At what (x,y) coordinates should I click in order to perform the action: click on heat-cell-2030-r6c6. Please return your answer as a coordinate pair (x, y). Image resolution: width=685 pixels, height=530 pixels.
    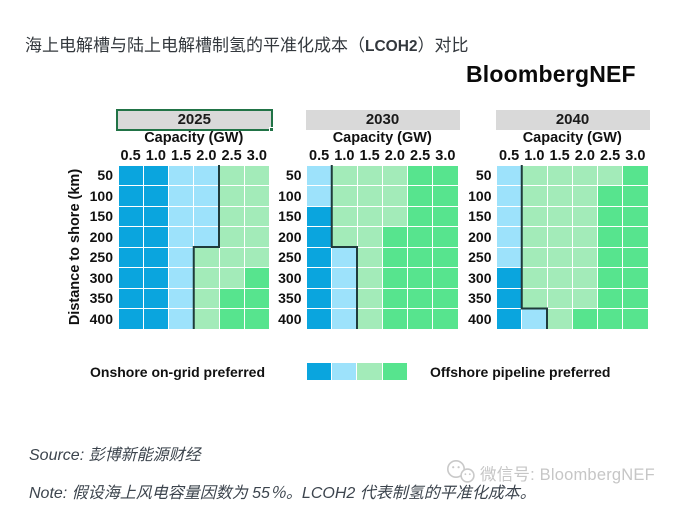
    Looking at the image, I should click on (445, 278).